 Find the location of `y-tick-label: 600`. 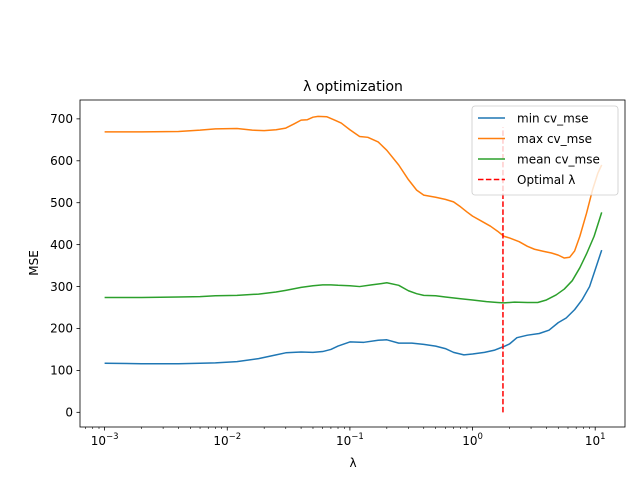

y-tick-label: 600 is located at coordinates (61, 161).